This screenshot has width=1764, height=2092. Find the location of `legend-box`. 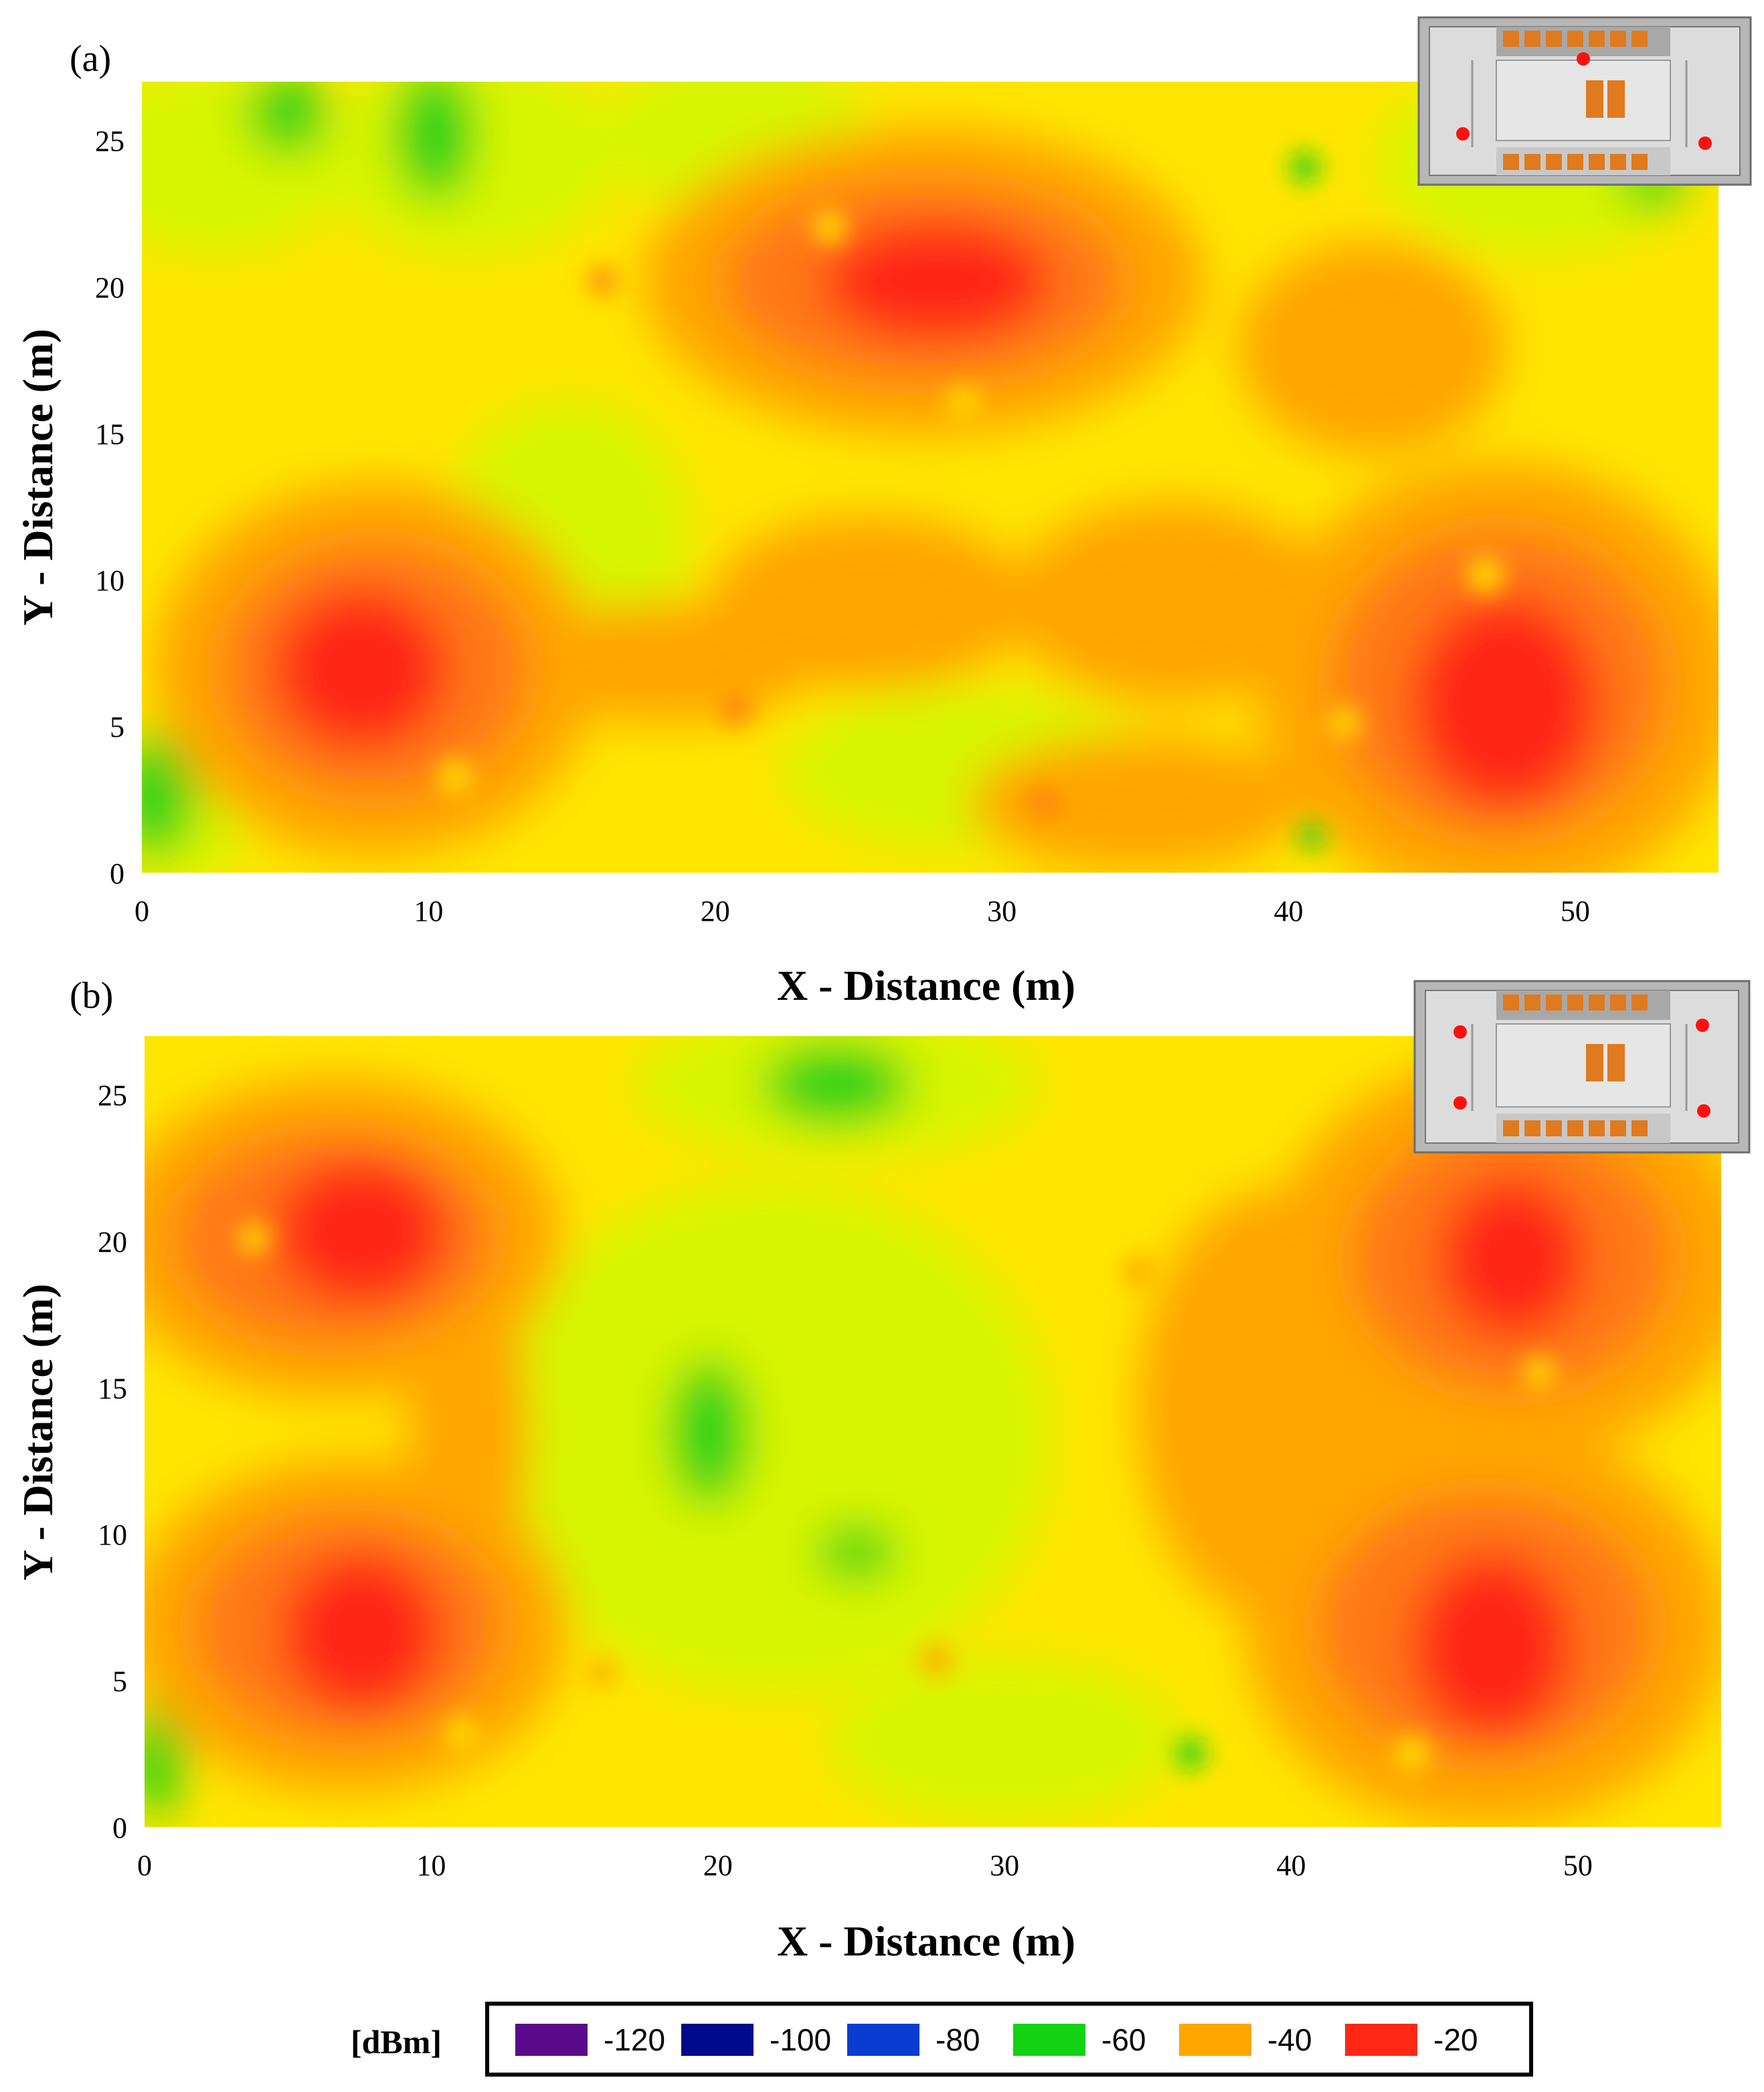

legend-box is located at coordinates (1009, 2039).